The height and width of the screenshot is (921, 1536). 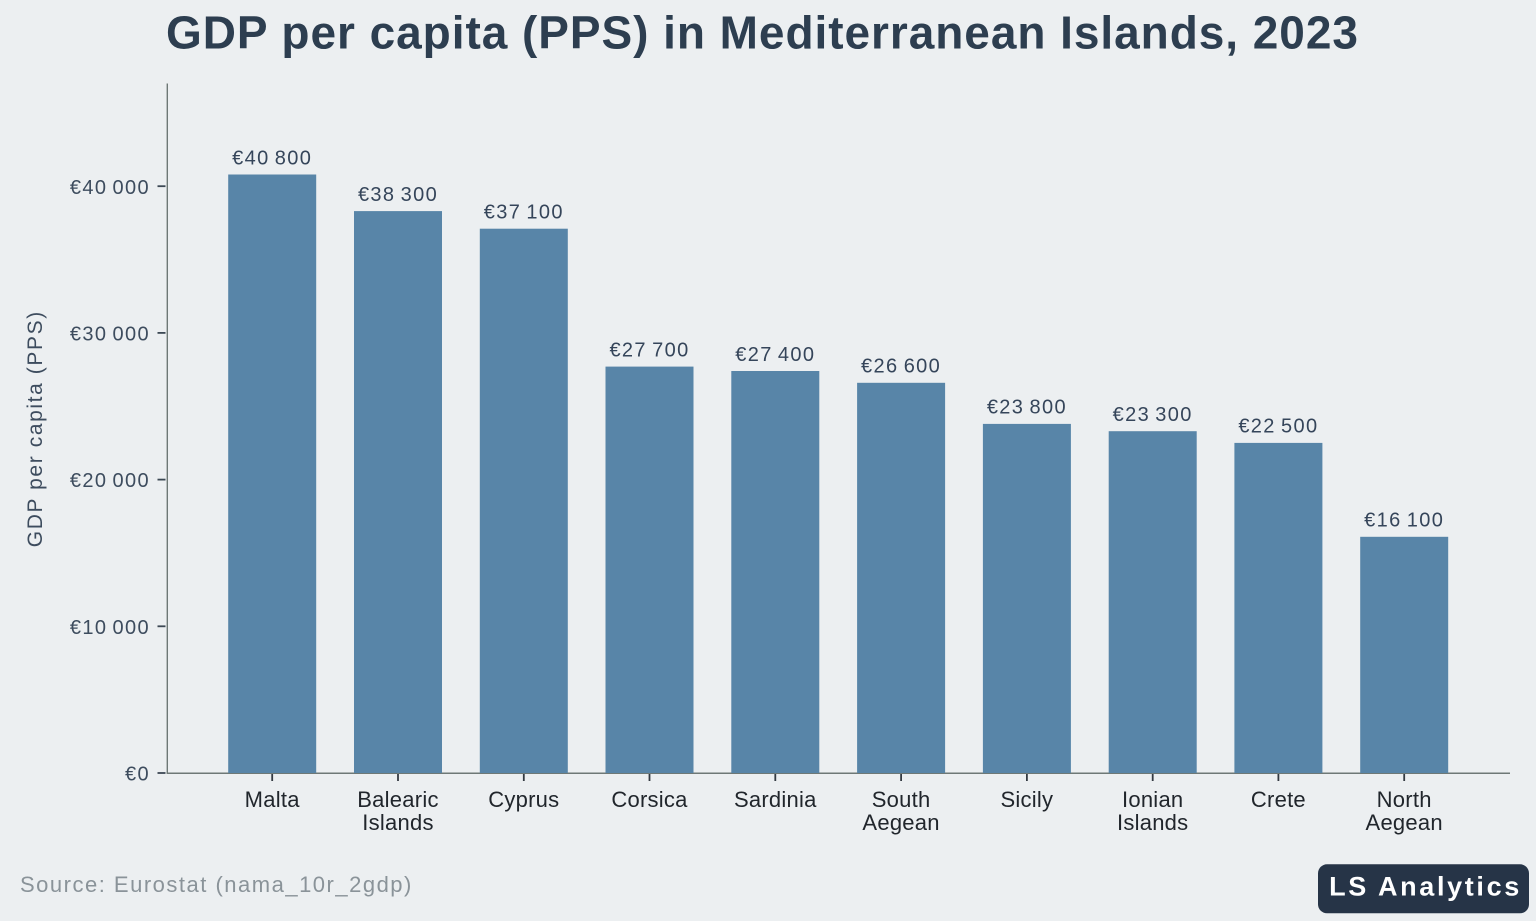 What do you see at coordinates (1026, 799) in the screenshot?
I see `svg-text: Sicily` at bounding box center [1026, 799].